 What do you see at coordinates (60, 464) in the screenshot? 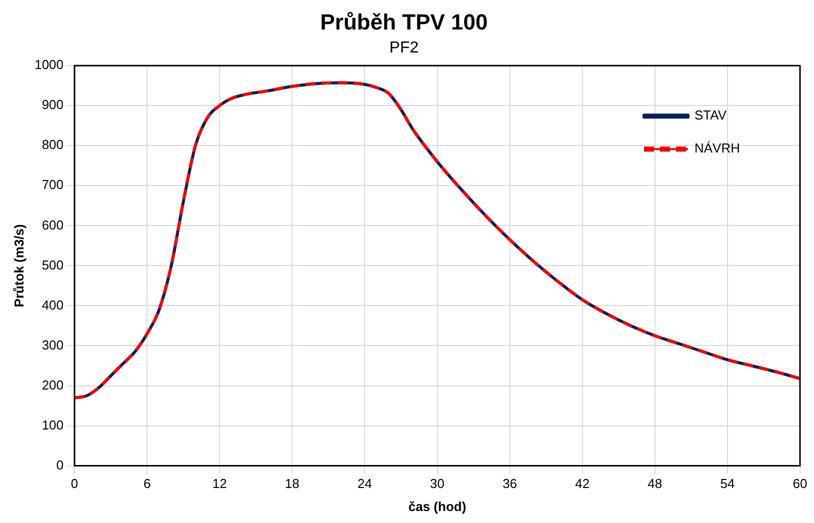
I see `y-tick-label: 0` at bounding box center [60, 464].